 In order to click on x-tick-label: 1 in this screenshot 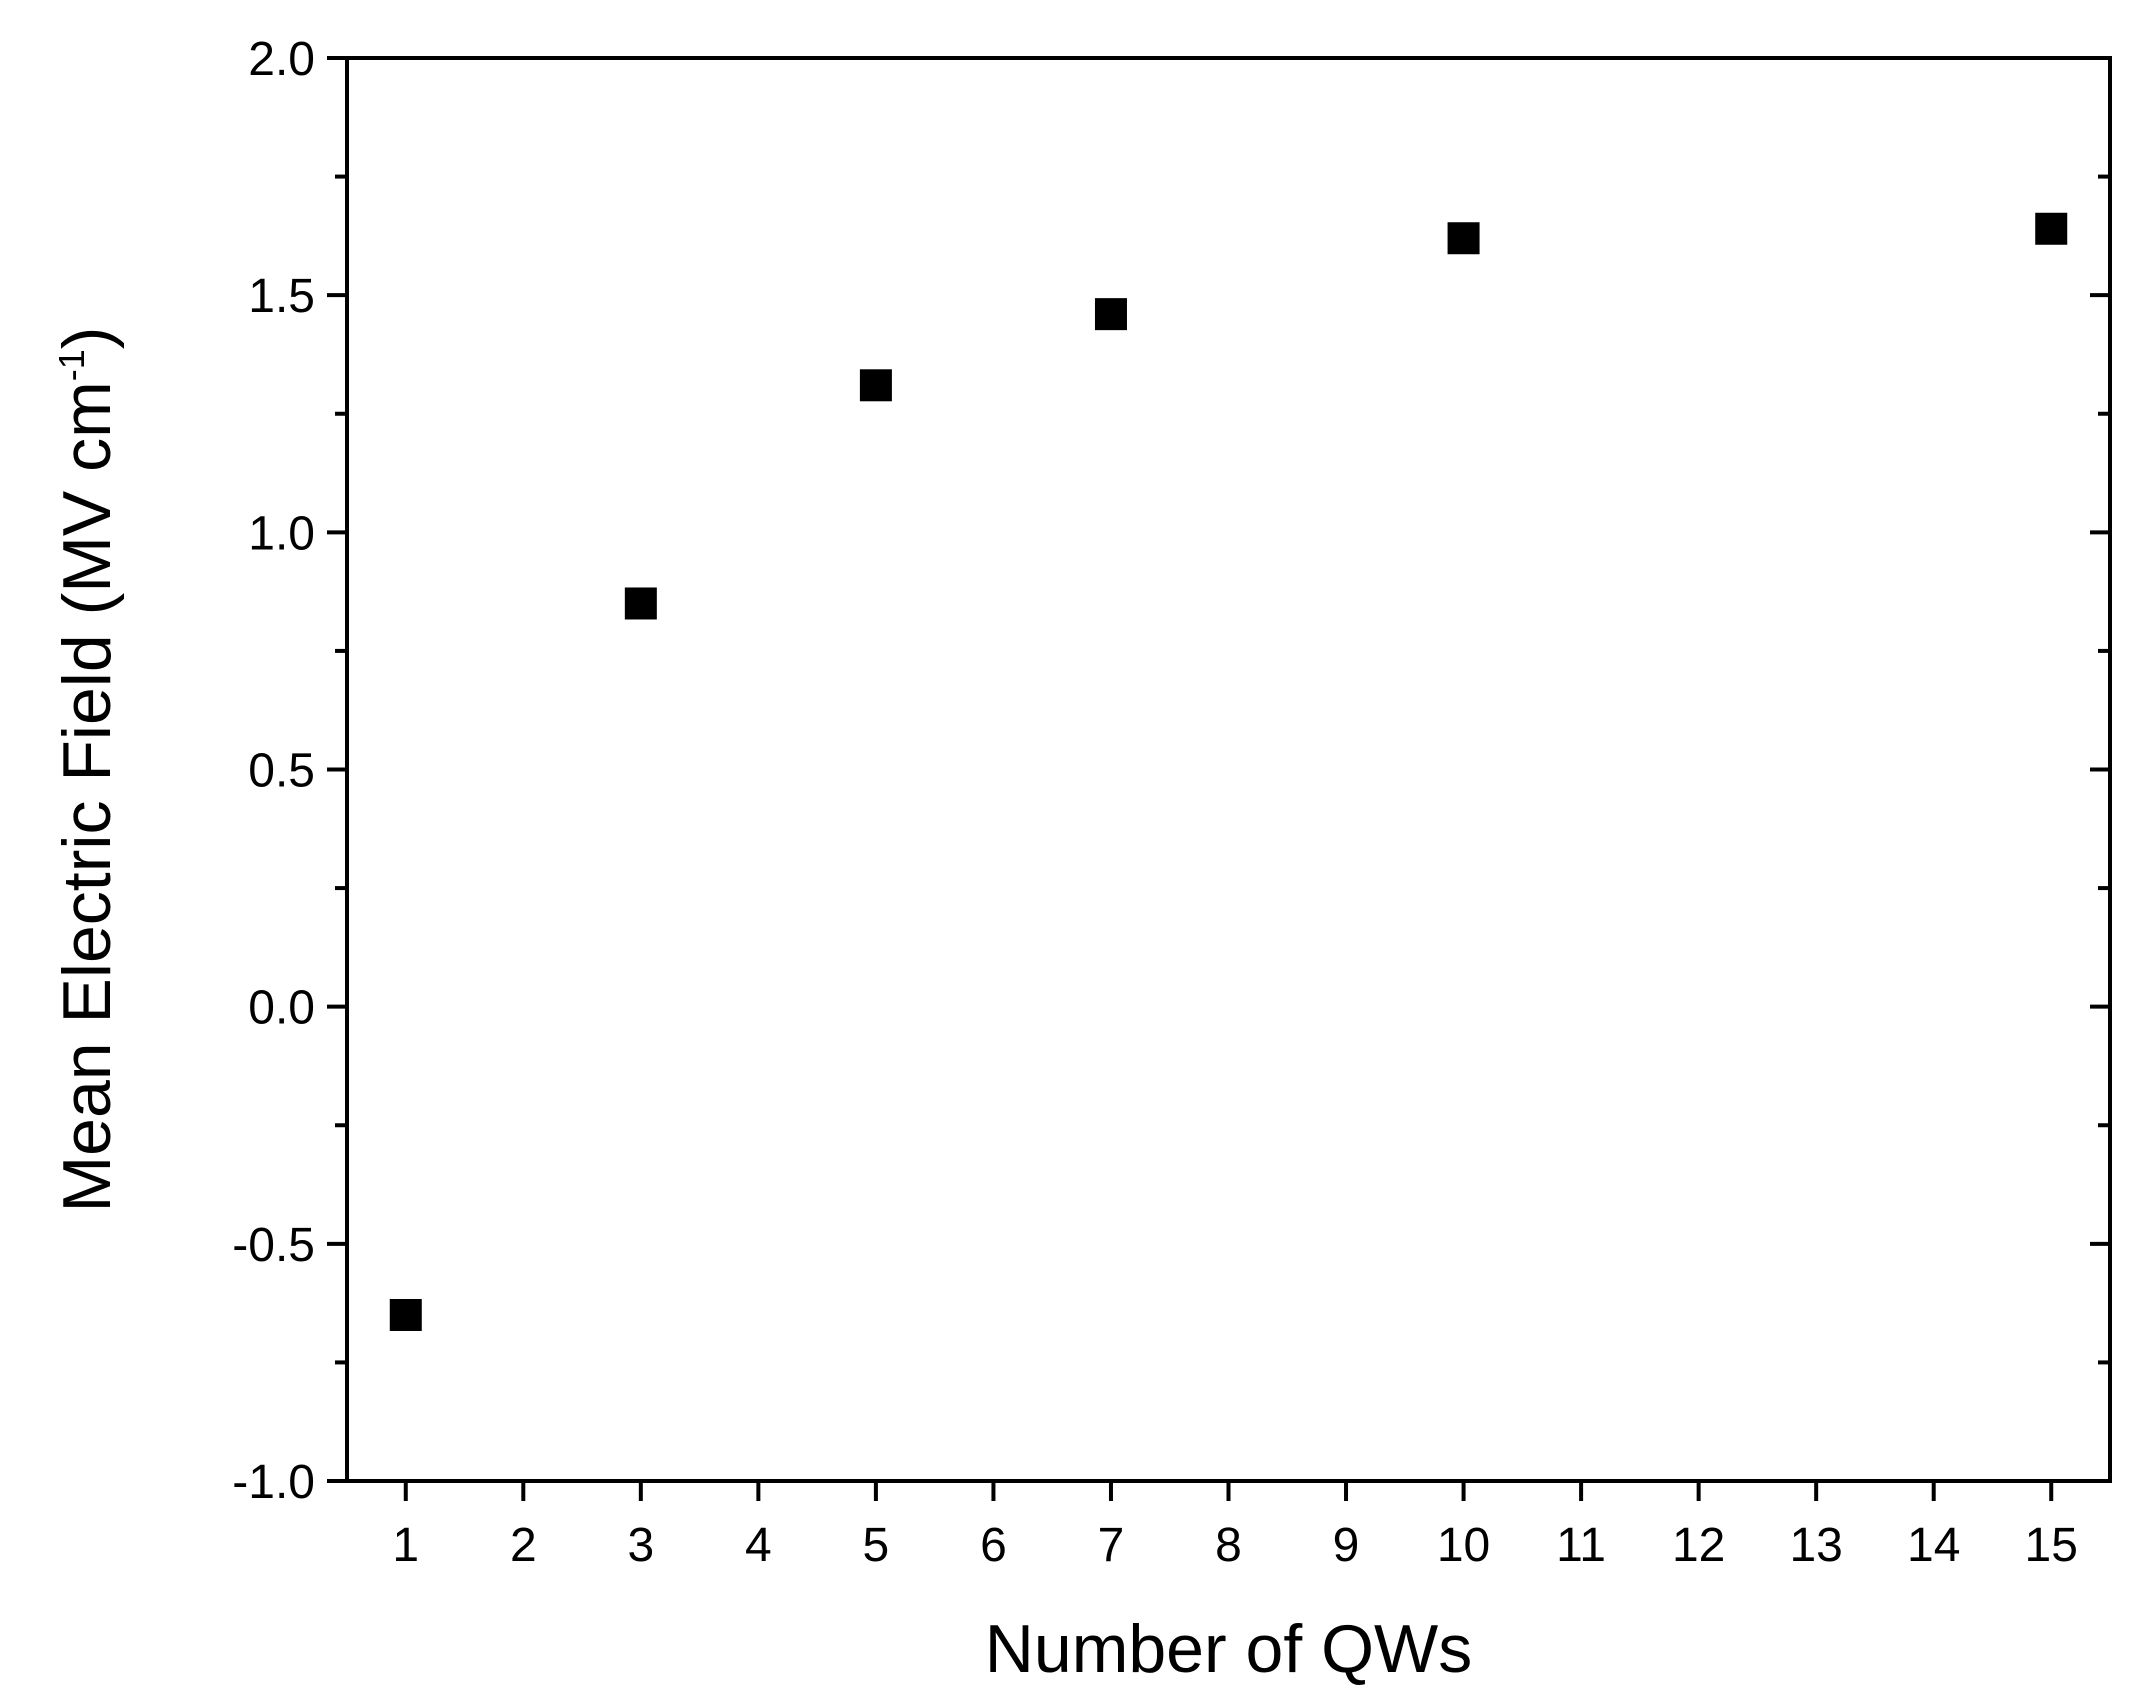, I will do `click(405, 1545)`.